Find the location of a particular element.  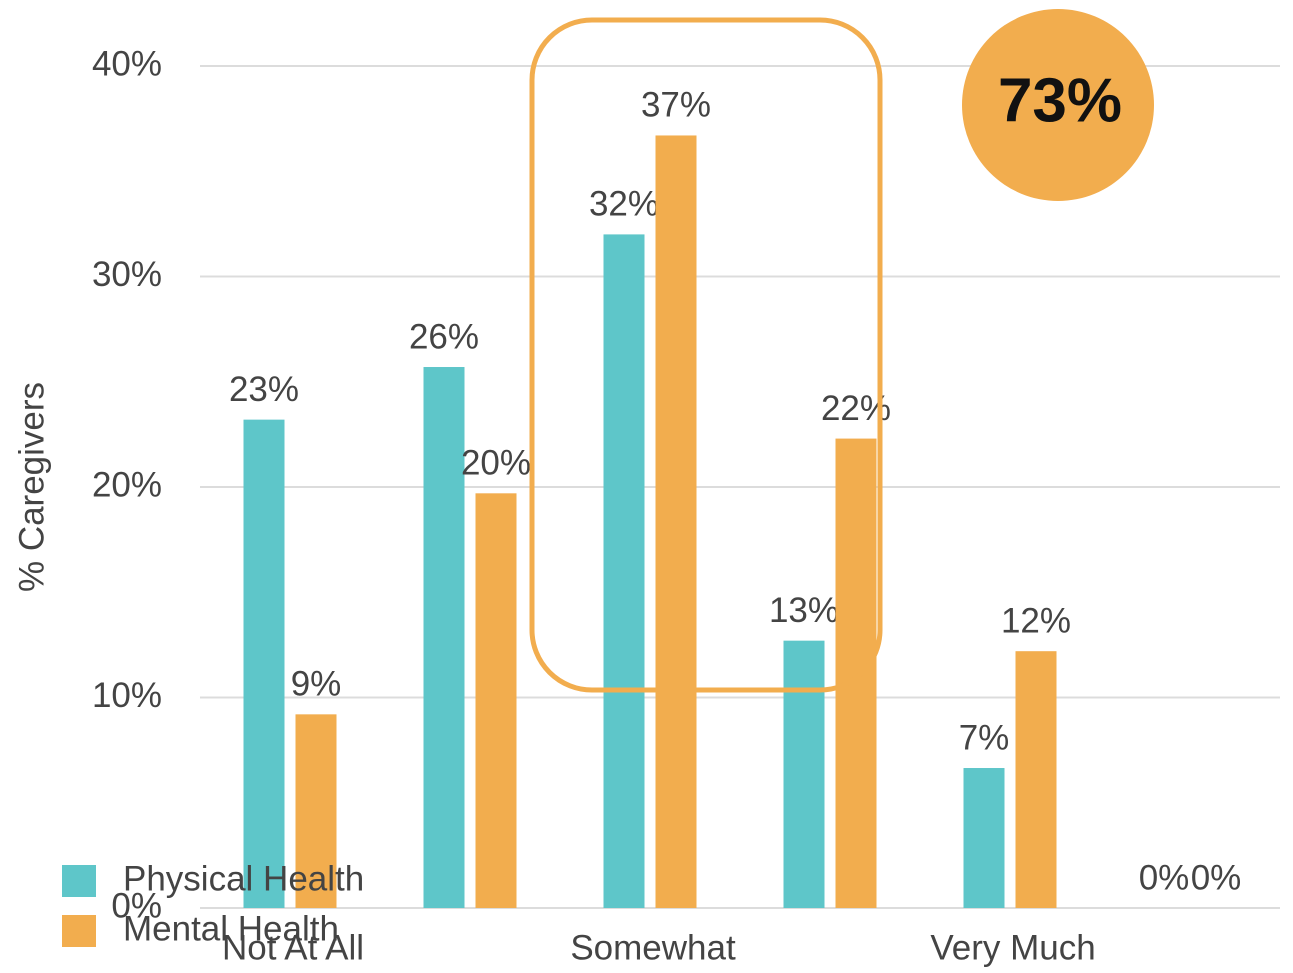

y-axis-label: % Caregivers is located at coordinates (31, 487).